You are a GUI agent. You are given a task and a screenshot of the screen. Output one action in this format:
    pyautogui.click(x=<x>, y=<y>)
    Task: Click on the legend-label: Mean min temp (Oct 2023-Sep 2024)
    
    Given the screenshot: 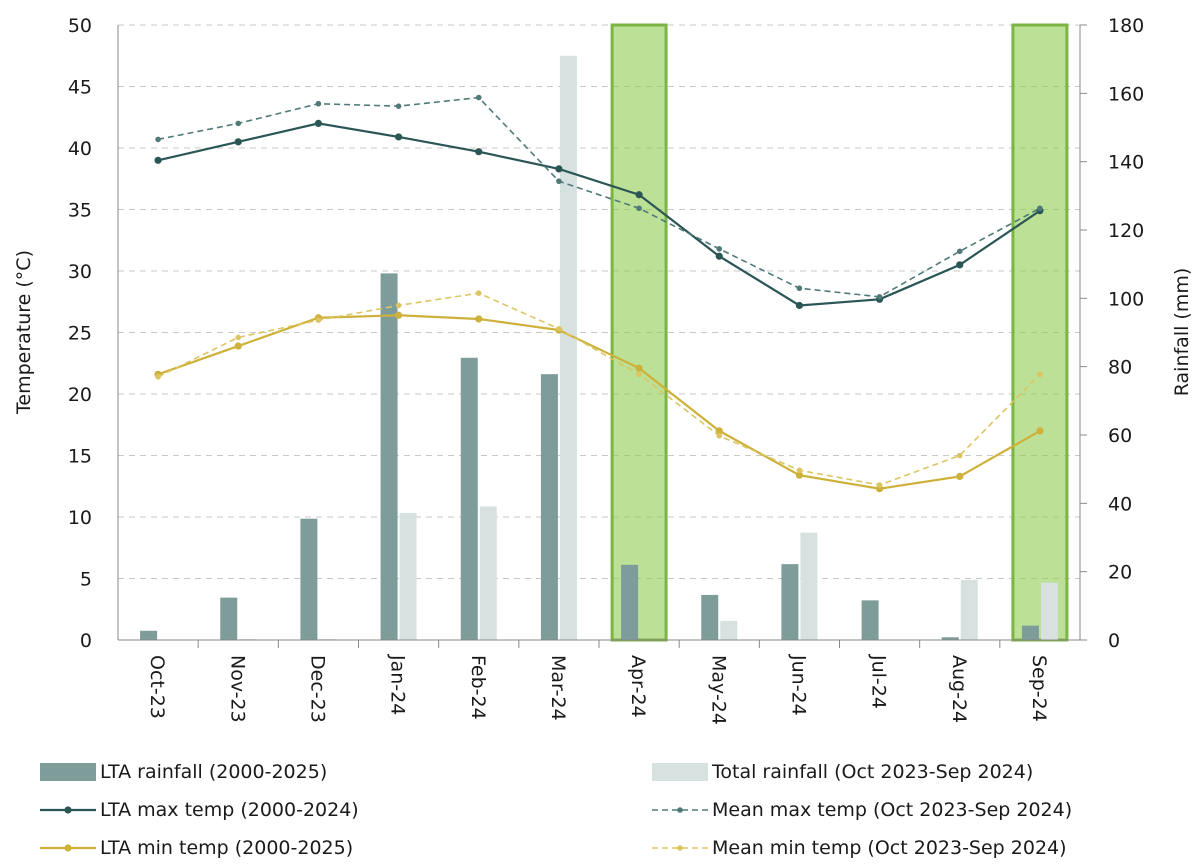 What is the action you would take?
    pyautogui.click(x=889, y=848)
    